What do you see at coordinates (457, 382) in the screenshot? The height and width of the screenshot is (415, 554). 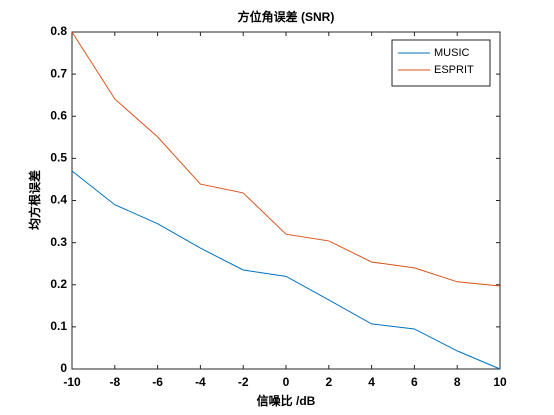 I see `x-tick-label: 8` at bounding box center [457, 382].